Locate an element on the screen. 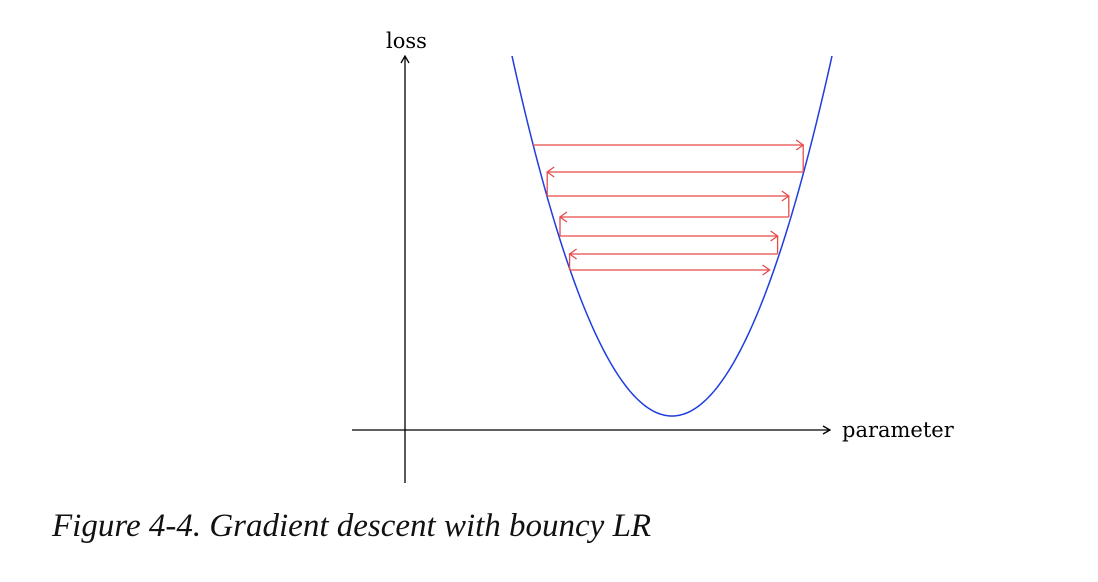  x-axis-label: parameter is located at coordinates (898, 430).